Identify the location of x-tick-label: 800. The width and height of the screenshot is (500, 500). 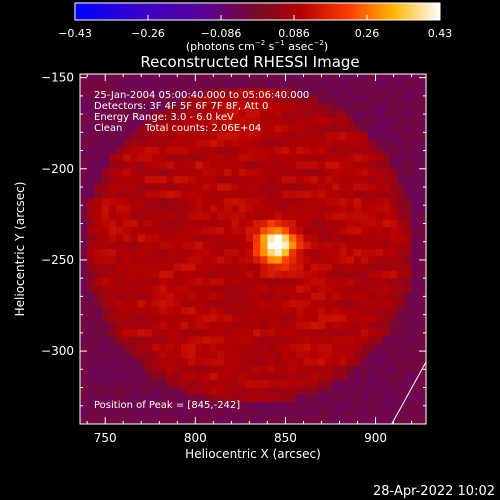
(195, 438).